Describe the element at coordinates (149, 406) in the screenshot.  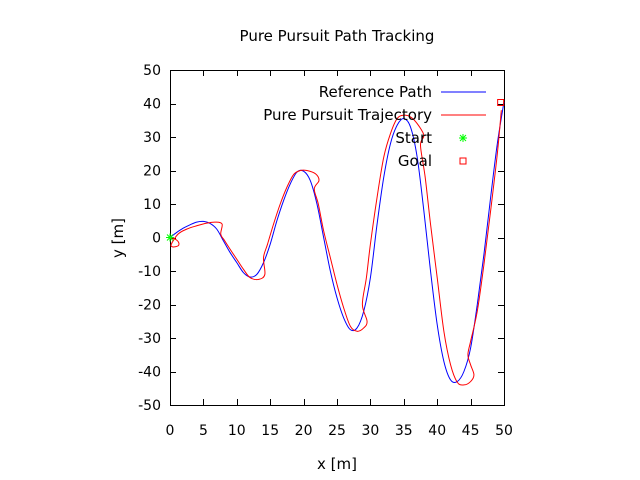
I see `y-tick-label: -50` at that location.